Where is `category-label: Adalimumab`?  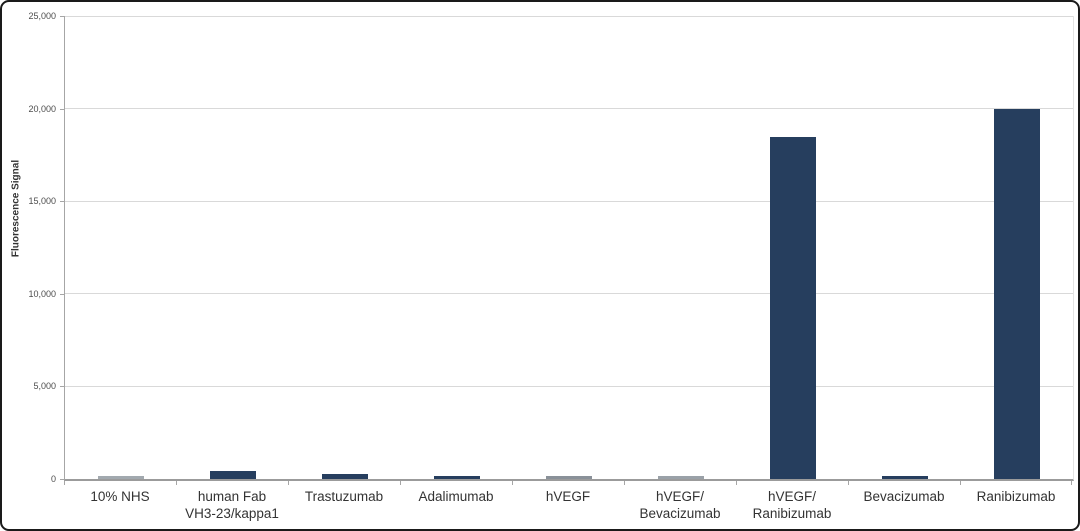 category-label: Adalimumab is located at coordinates (456, 496).